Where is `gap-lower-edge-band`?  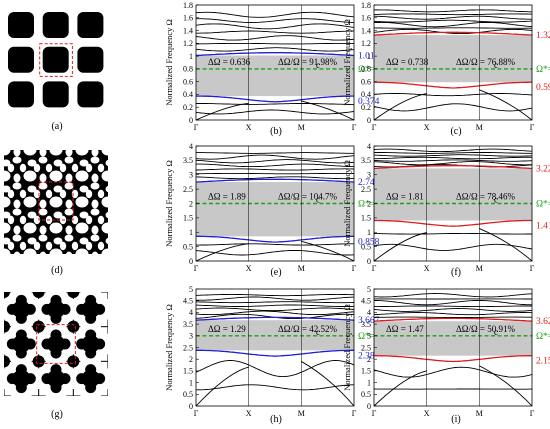 gap-lower-edge-band is located at coordinates (453, 359).